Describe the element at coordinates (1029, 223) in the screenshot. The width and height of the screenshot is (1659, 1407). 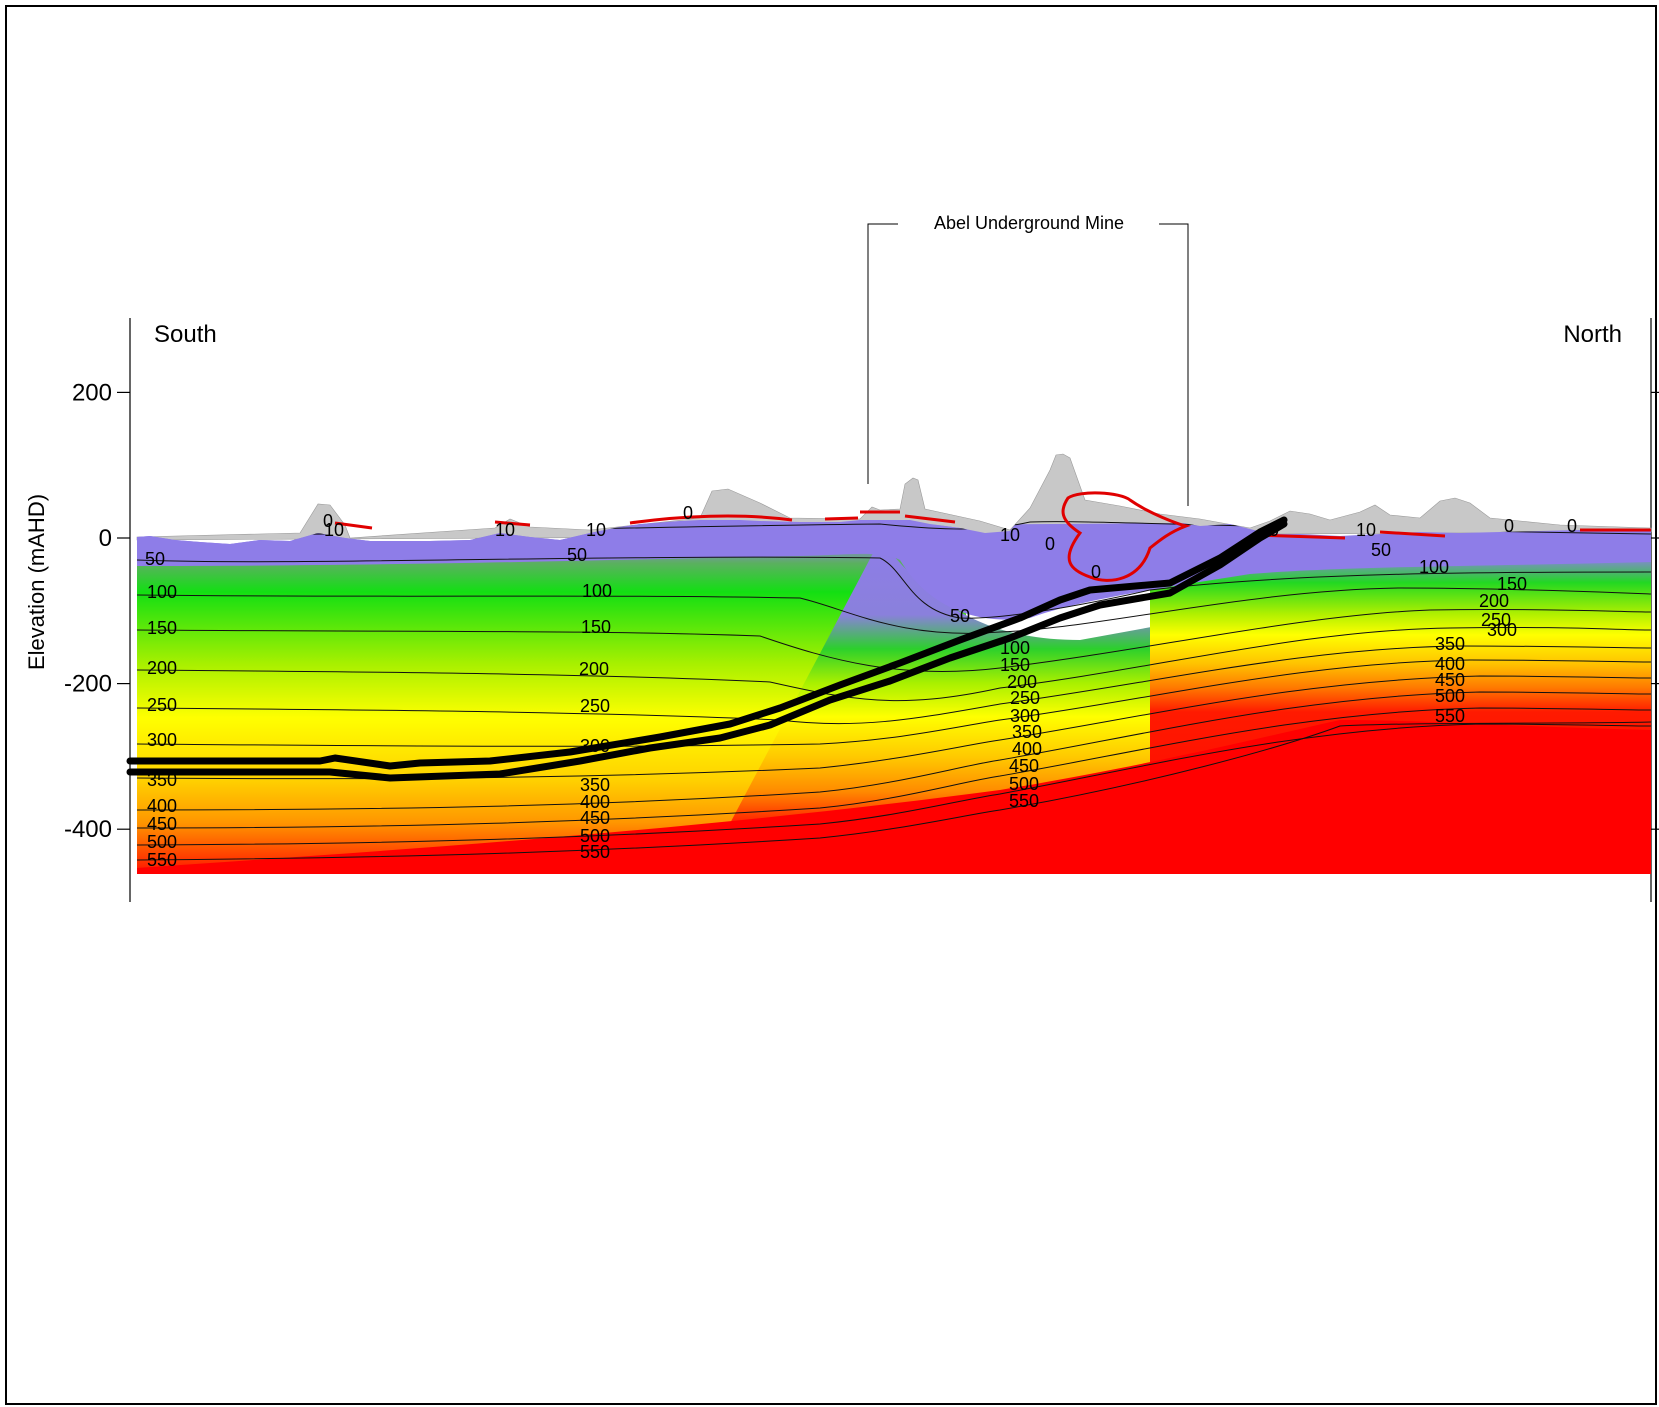
I see `mine-annotation: Abel Underground Mine` at that location.